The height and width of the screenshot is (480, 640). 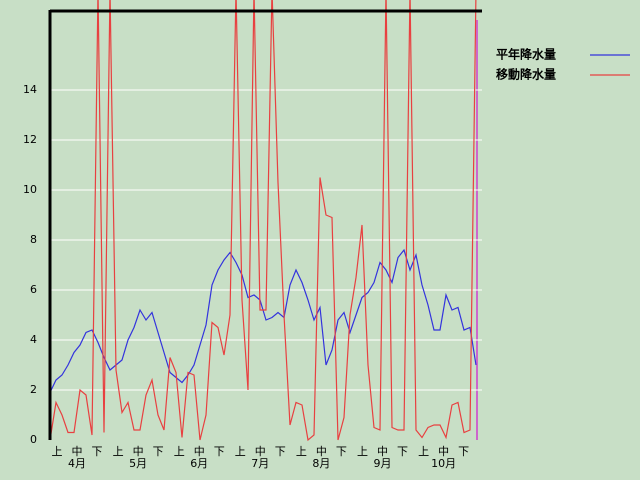 I want to click on month-label: 8月, so click(x=321, y=463).